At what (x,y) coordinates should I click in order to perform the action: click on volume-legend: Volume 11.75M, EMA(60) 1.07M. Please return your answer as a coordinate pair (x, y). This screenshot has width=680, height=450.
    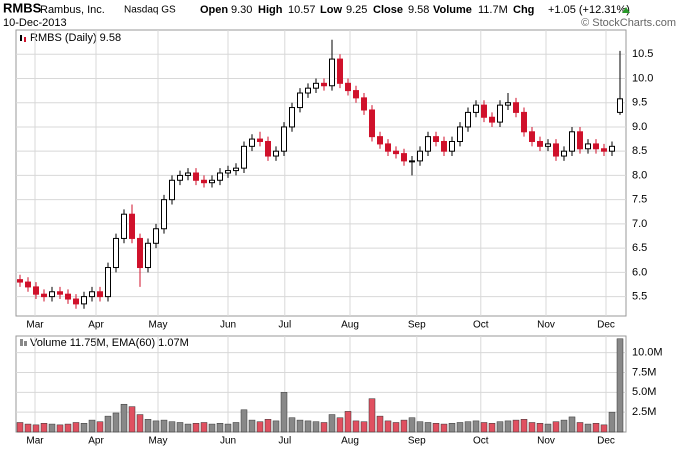
    Looking at the image, I should click on (109, 343).